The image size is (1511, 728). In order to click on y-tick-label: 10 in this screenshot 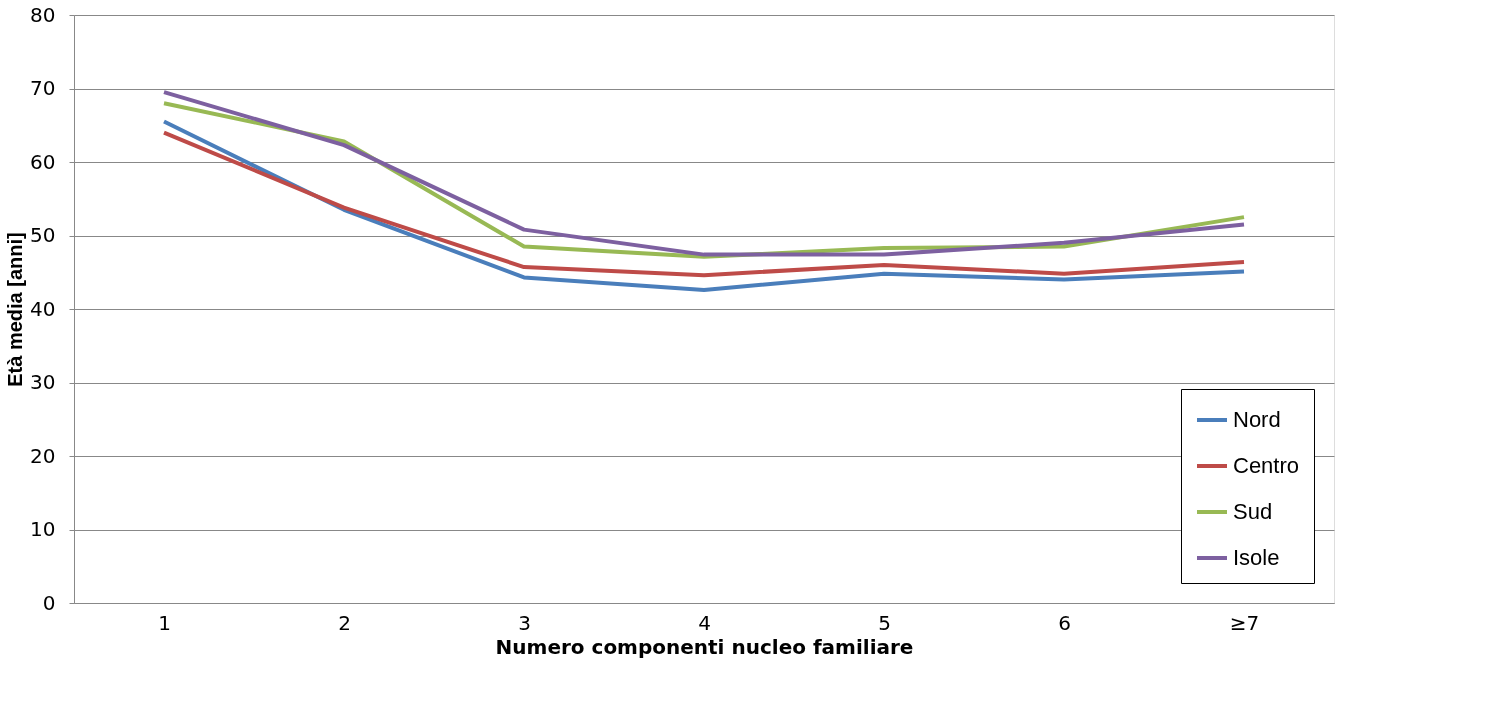, I will do `click(43, 529)`.